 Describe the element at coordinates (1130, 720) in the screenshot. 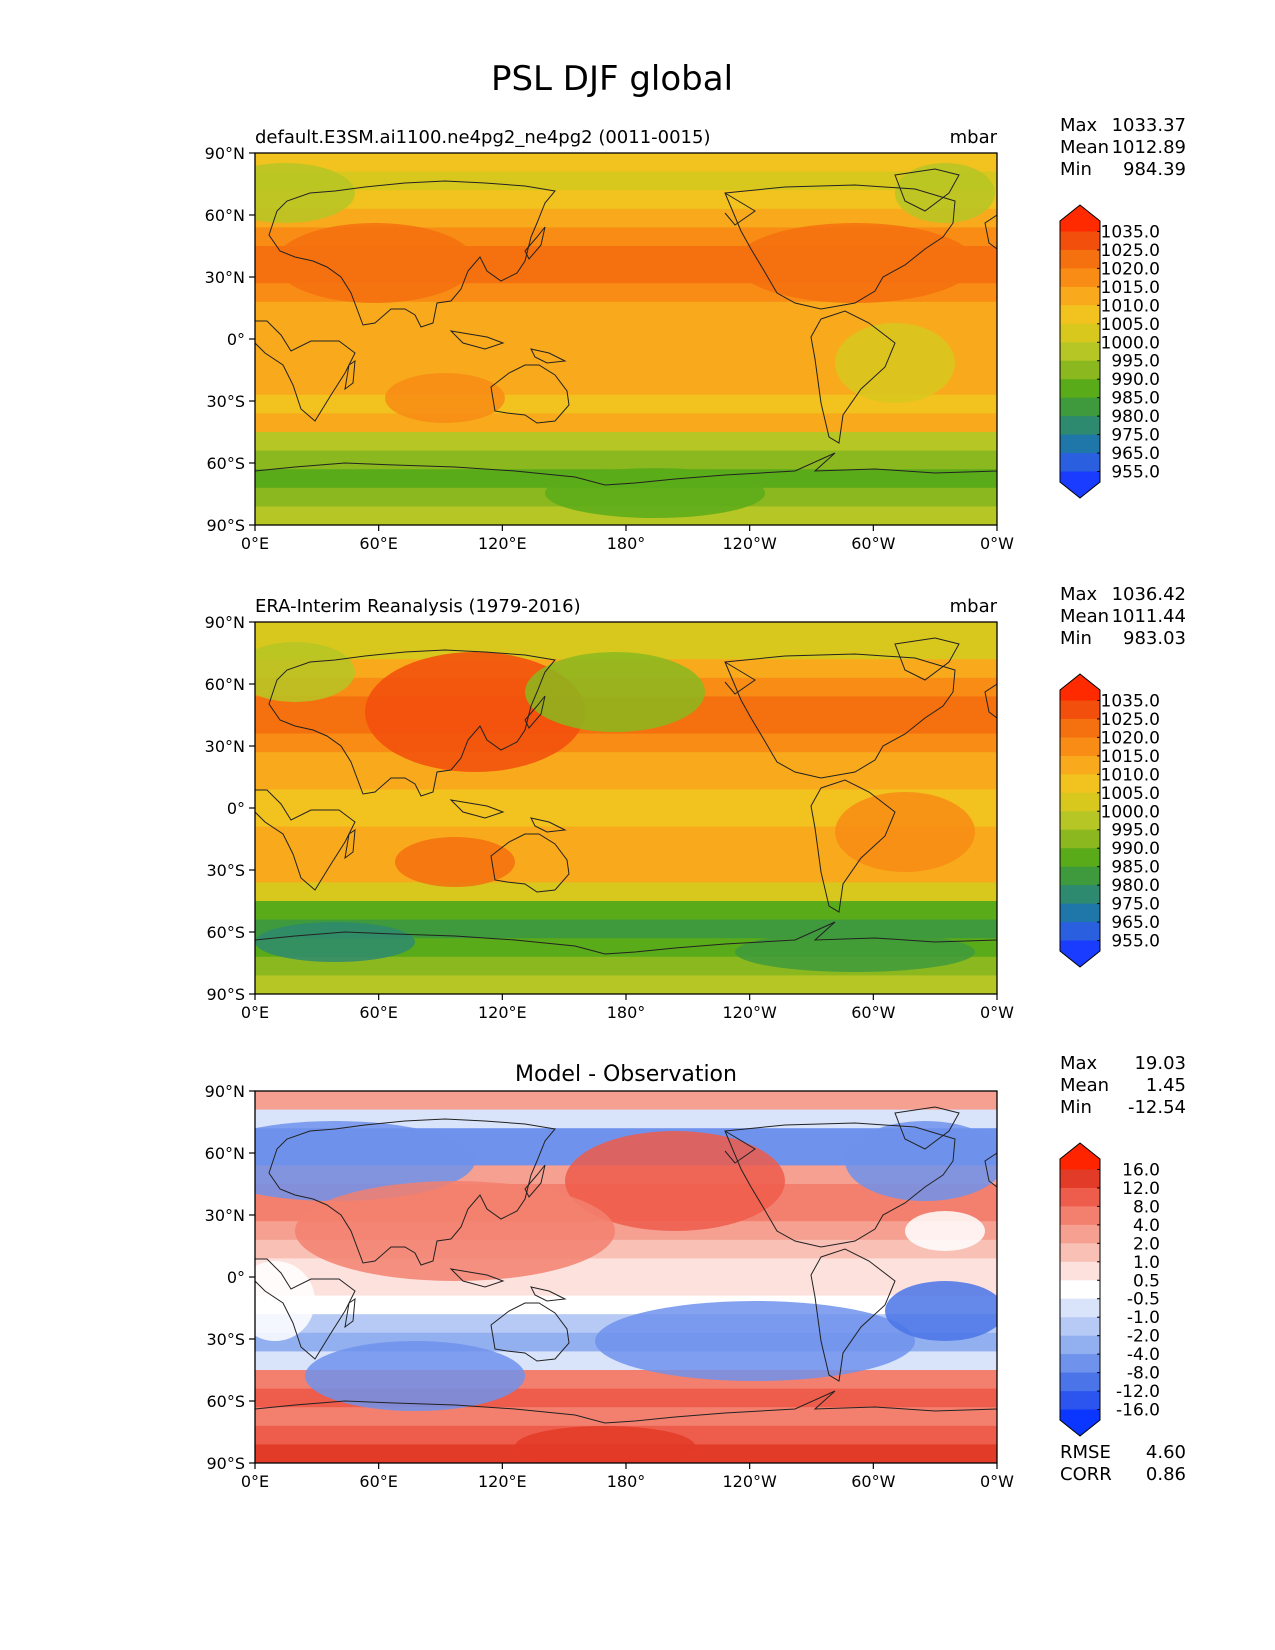

I see `colorbar-label: 1025.0` at that location.